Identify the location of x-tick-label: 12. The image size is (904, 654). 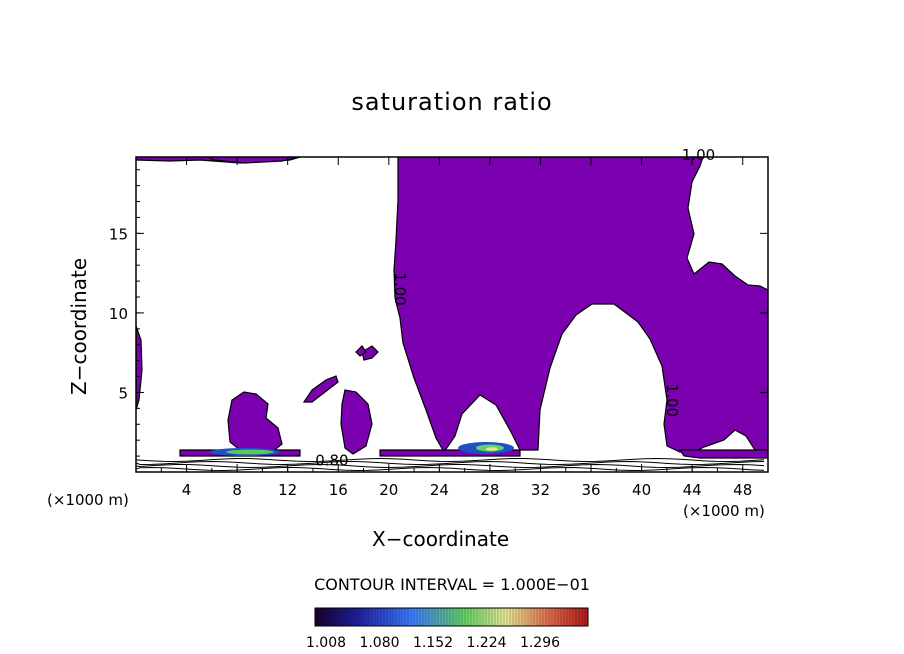
(287, 490).